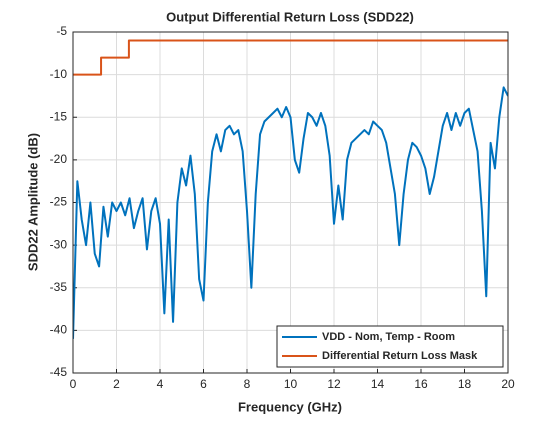  What do you see at coordinates (59, 330) in the screenshot?
I see `y-tick-label: -40` at bounding box center [59, 330].